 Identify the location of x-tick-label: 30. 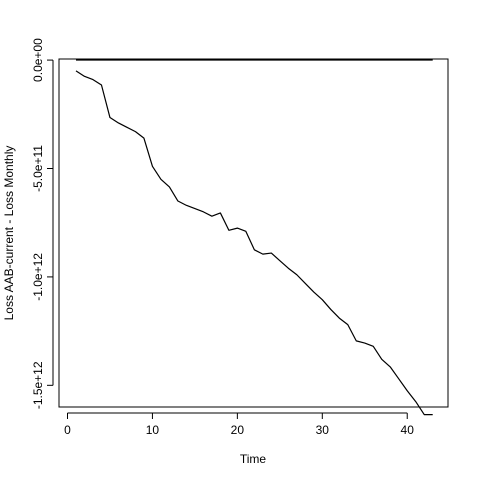
(323, 430).